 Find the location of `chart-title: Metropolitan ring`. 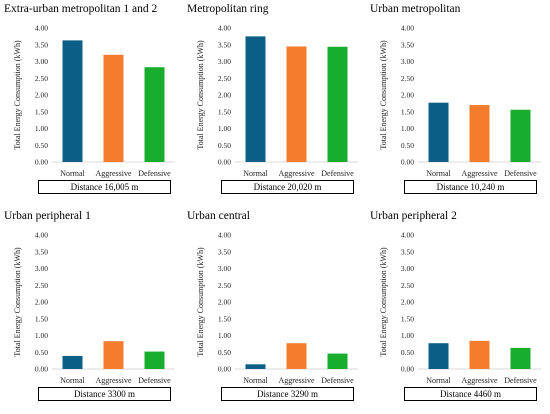

chart-title: Metropolitan ring is located at coordinates (228, 9).